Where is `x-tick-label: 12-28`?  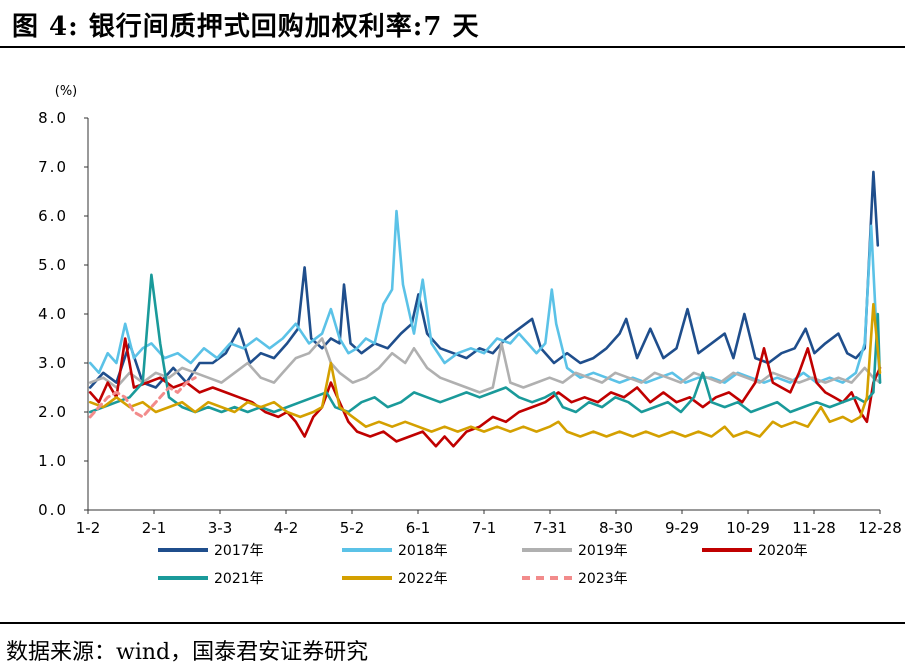 x-tick-label: 12-28 is located at coordinates (880, 528).